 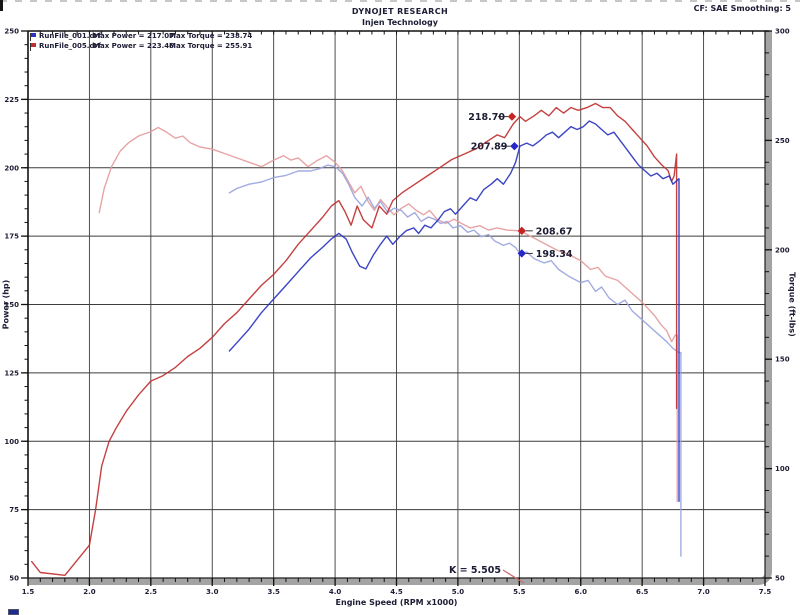 What do you see at coordinates (89, 592) in the screenshot?
I see `x-tick-label: 2.0` at bounding box center [89, 592].